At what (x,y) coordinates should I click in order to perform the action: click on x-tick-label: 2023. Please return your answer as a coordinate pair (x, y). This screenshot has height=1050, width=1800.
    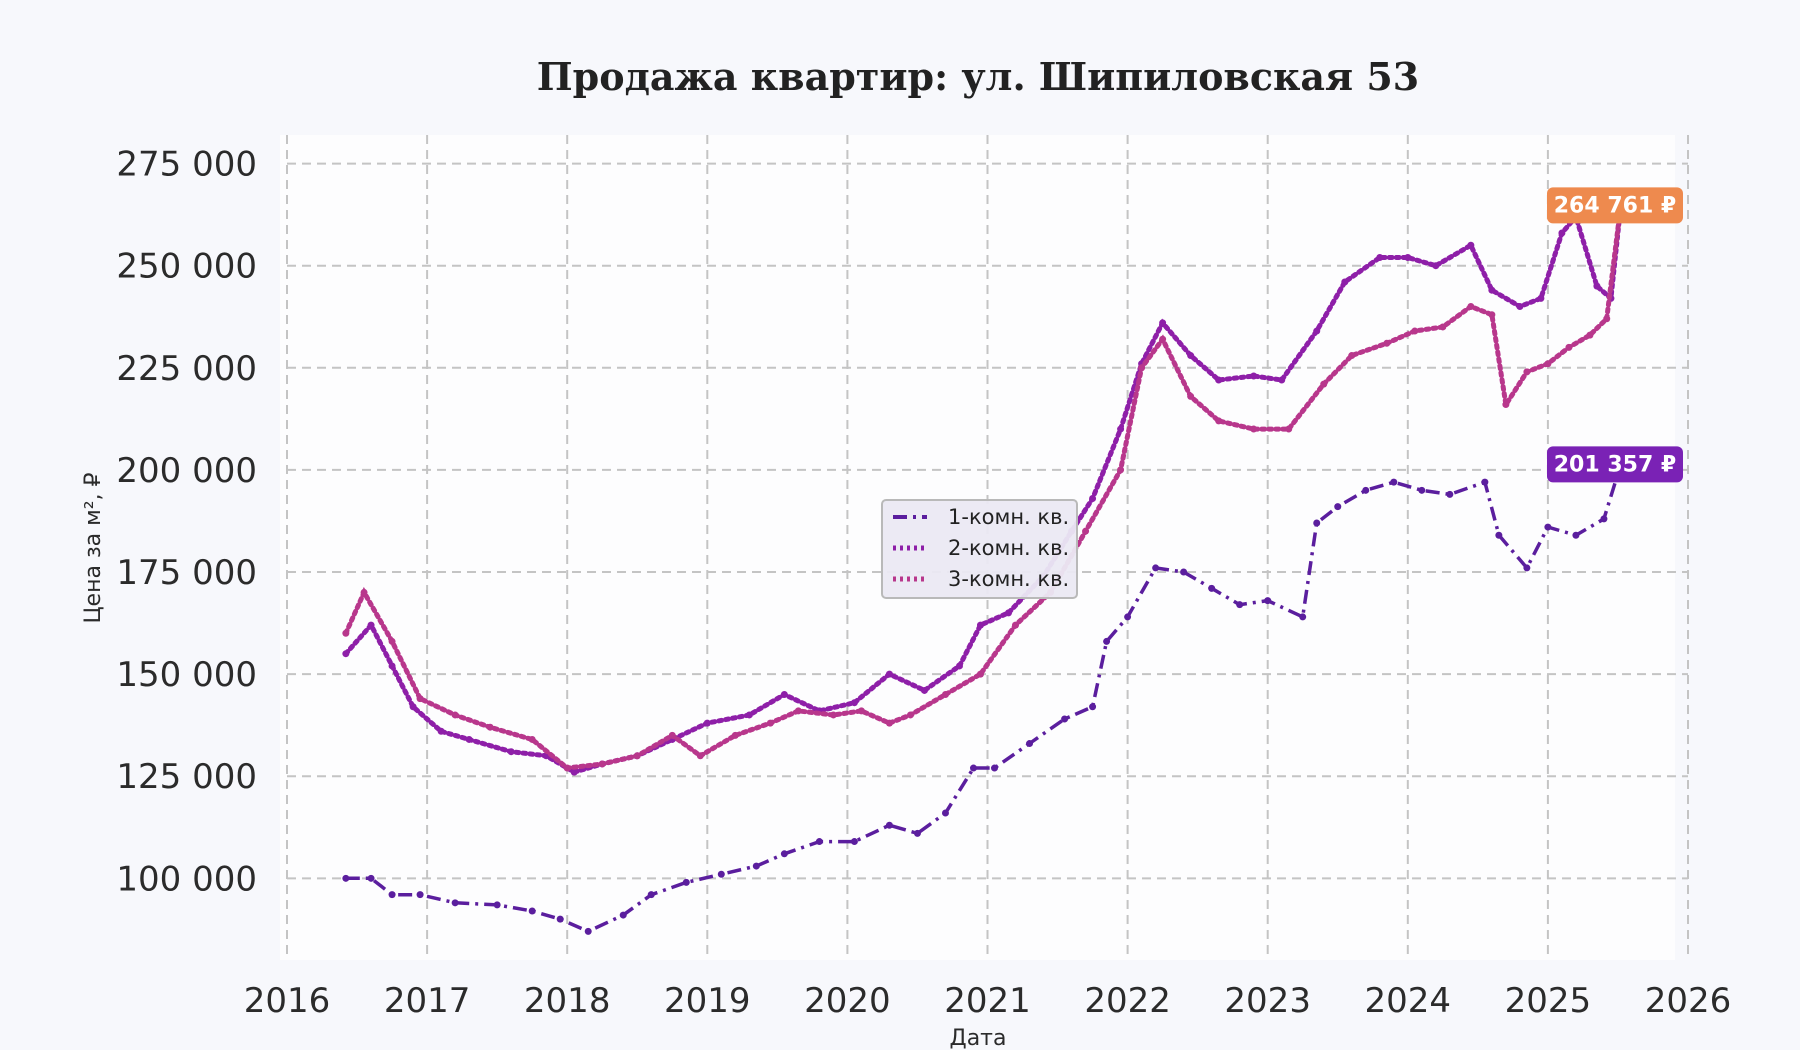
    Looking at the image, I should click on (1267, 1001).